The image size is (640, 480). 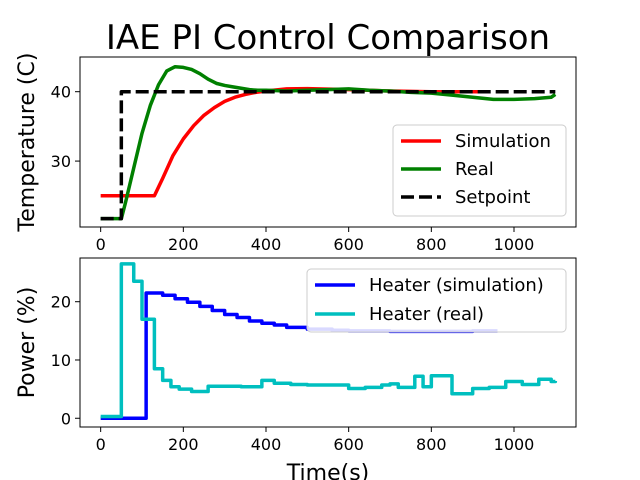 What do you see at coordinates (492, 197) in the screenshot?
I see `legend-label: Setpoint` at bounding box center [492, 197].